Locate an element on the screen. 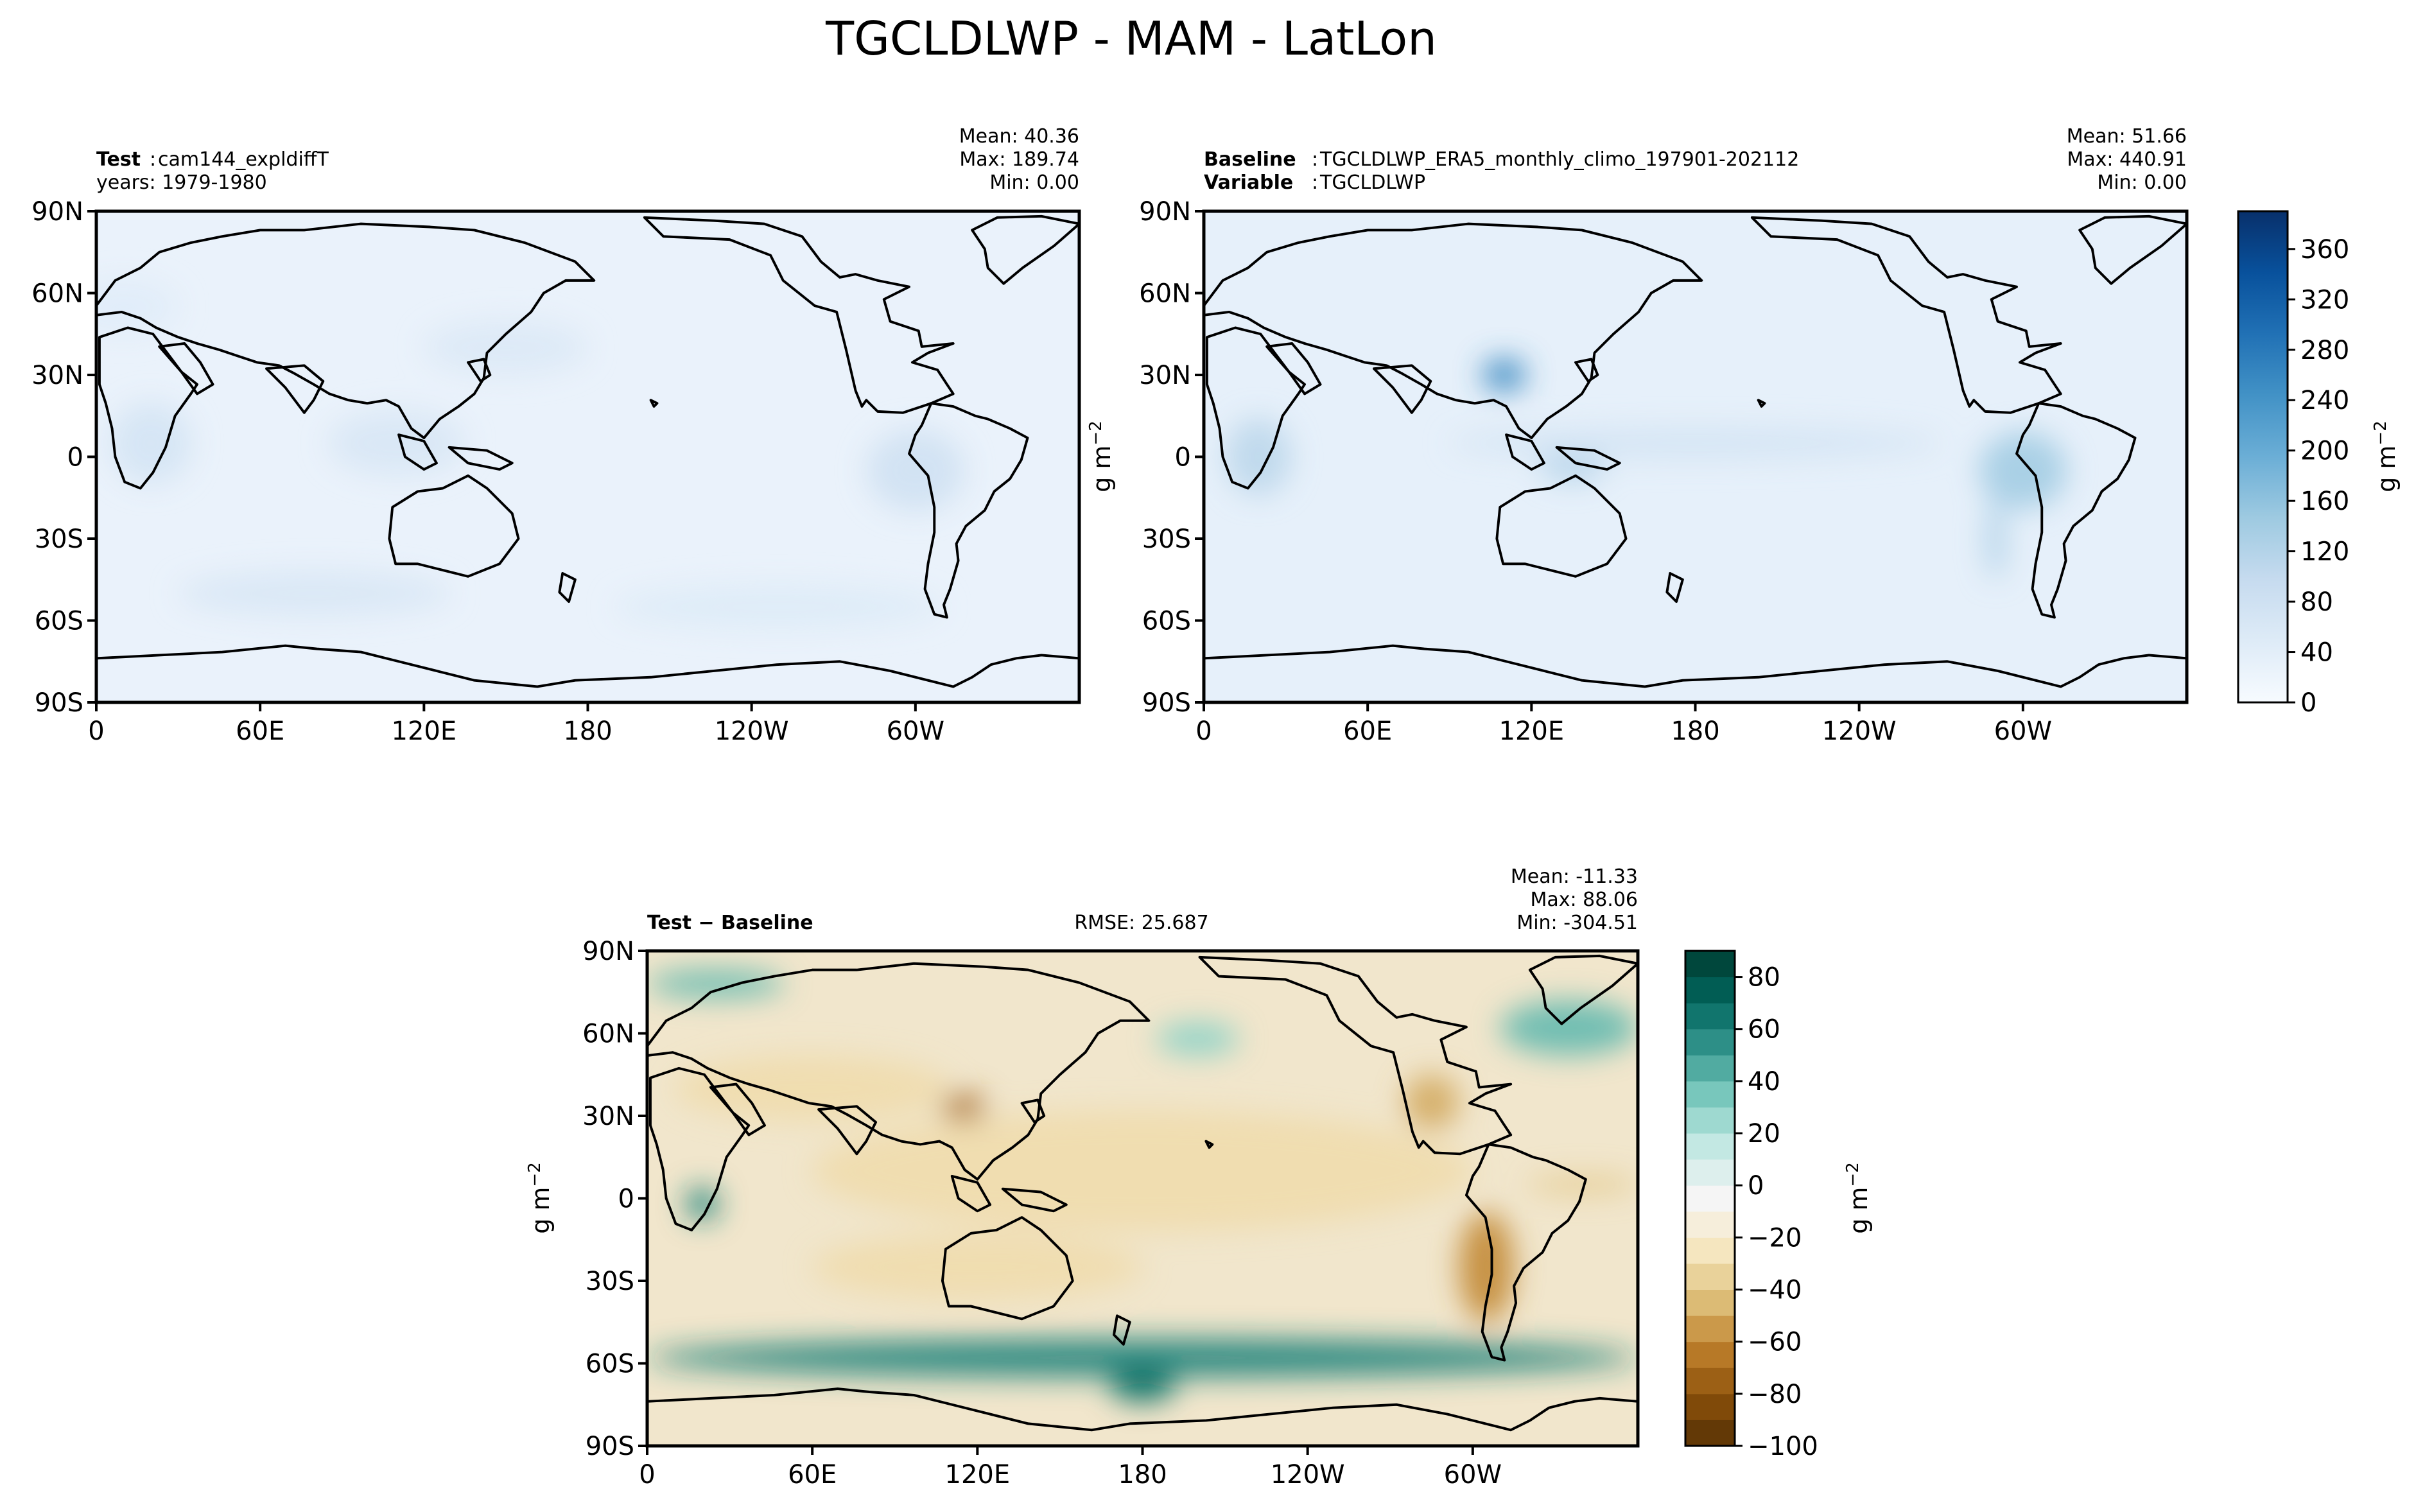 The image size is (2416, 1512). test-xtick-label: 60W is located at coordinates (915, 731).